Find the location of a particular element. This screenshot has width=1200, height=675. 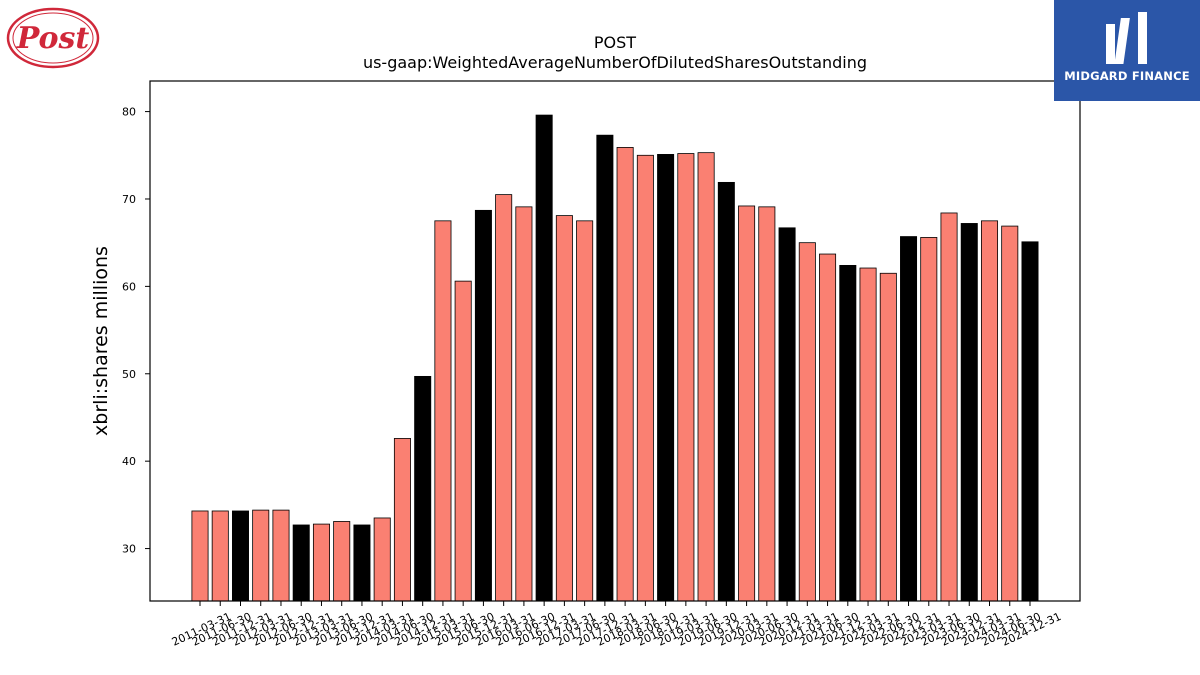

chart-title: POST is located at coordinates (615, 42).